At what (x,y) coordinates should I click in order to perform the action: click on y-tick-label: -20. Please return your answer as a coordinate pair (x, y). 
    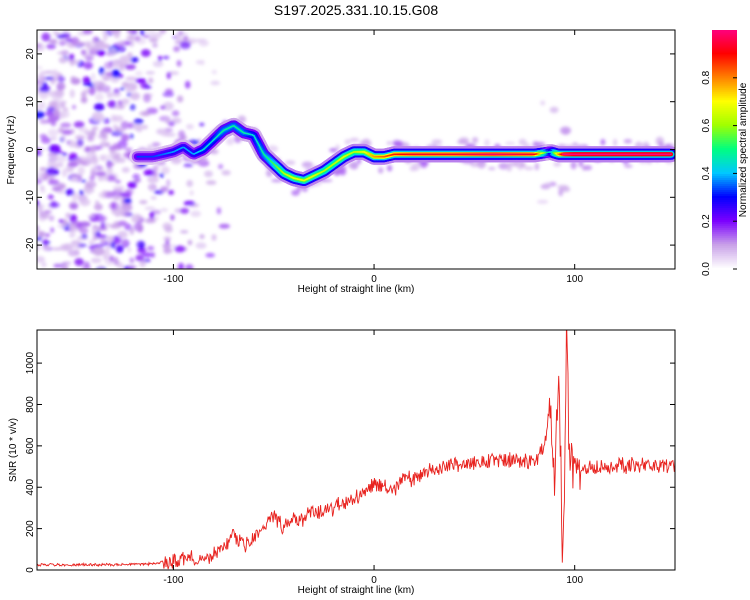
    Looking at the image, I should click on (30, 244).